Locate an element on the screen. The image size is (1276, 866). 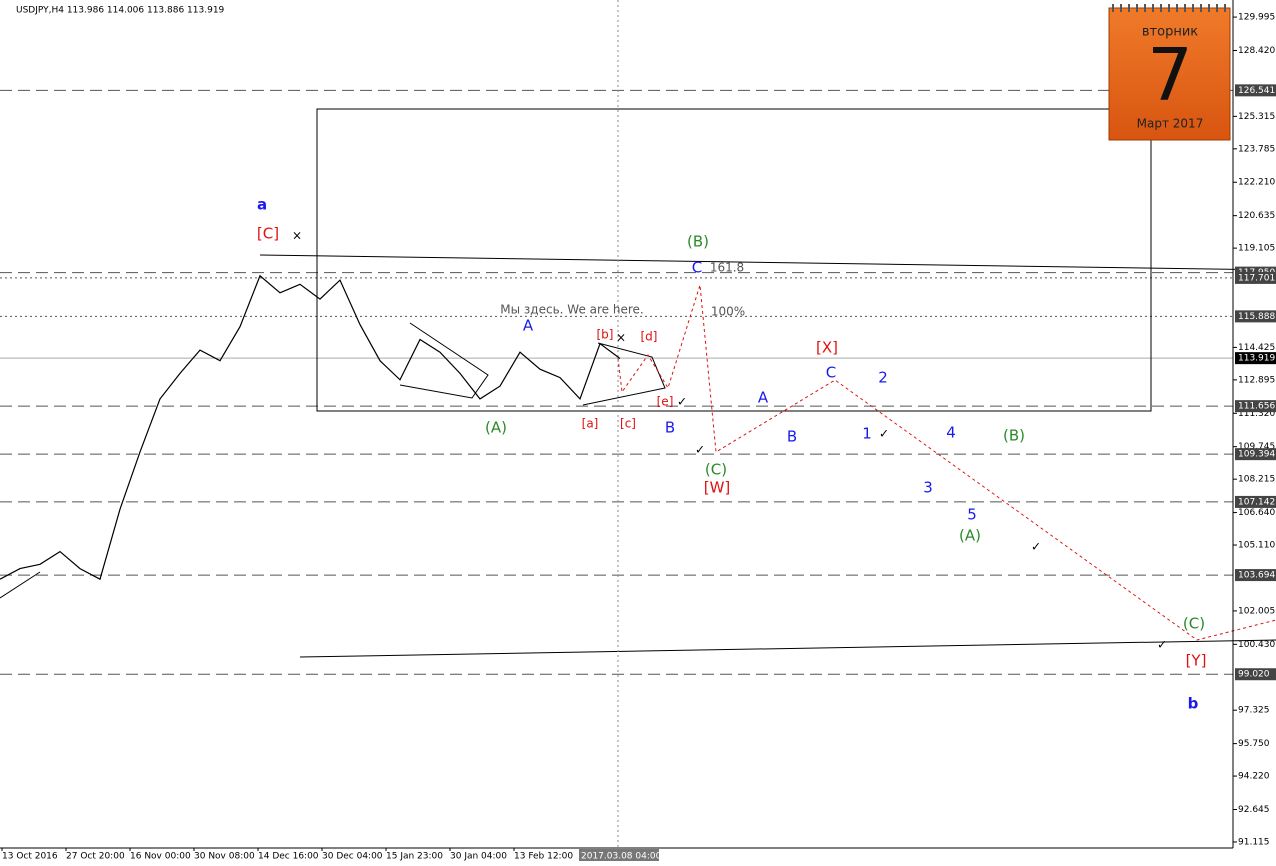
y-tick-label: 100.430 is located at coordinates (1256, 645).